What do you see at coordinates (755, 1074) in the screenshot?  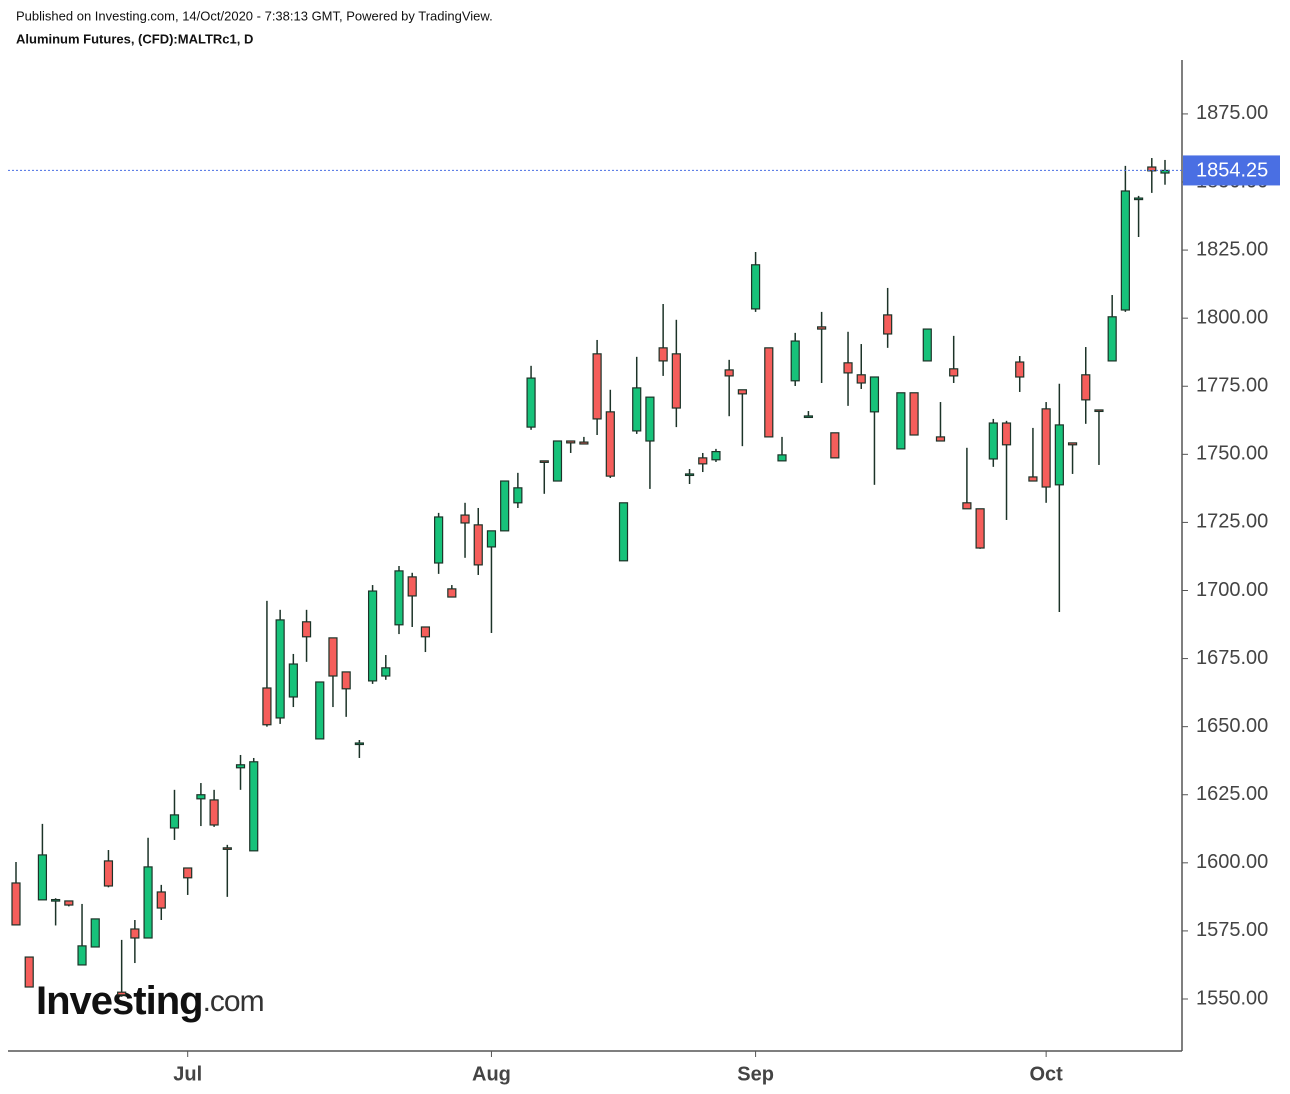 I see `x-tick-label: Sep` at bounding box center [755, 1074].